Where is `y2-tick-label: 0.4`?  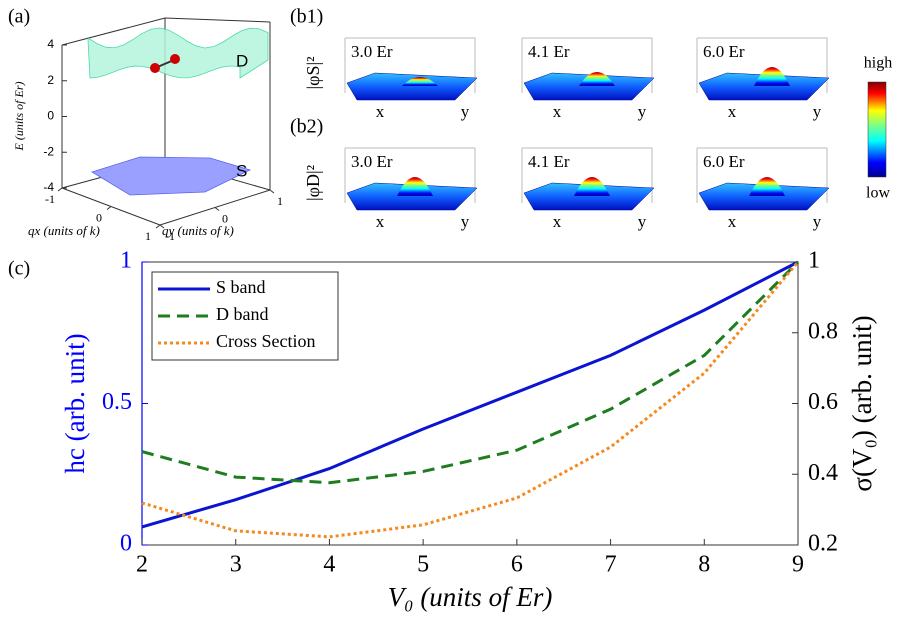 y2-tick-label: 0.4 is located at coordinates (823, 473).